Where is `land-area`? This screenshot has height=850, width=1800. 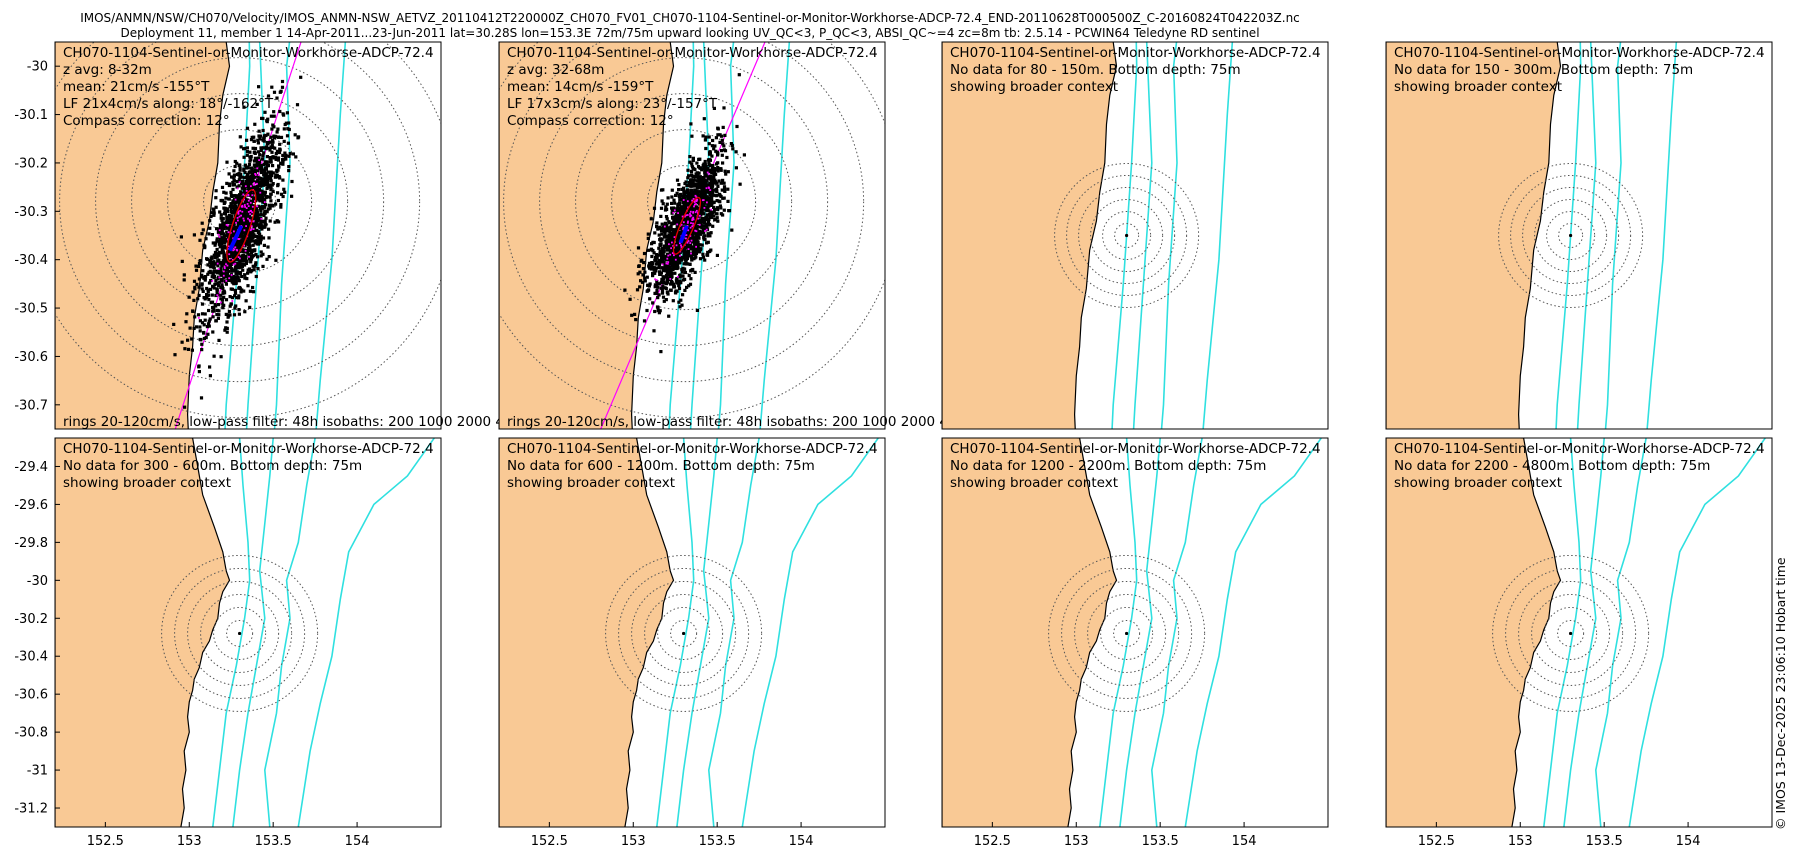
land-area is located at coordinates (1474, 632).